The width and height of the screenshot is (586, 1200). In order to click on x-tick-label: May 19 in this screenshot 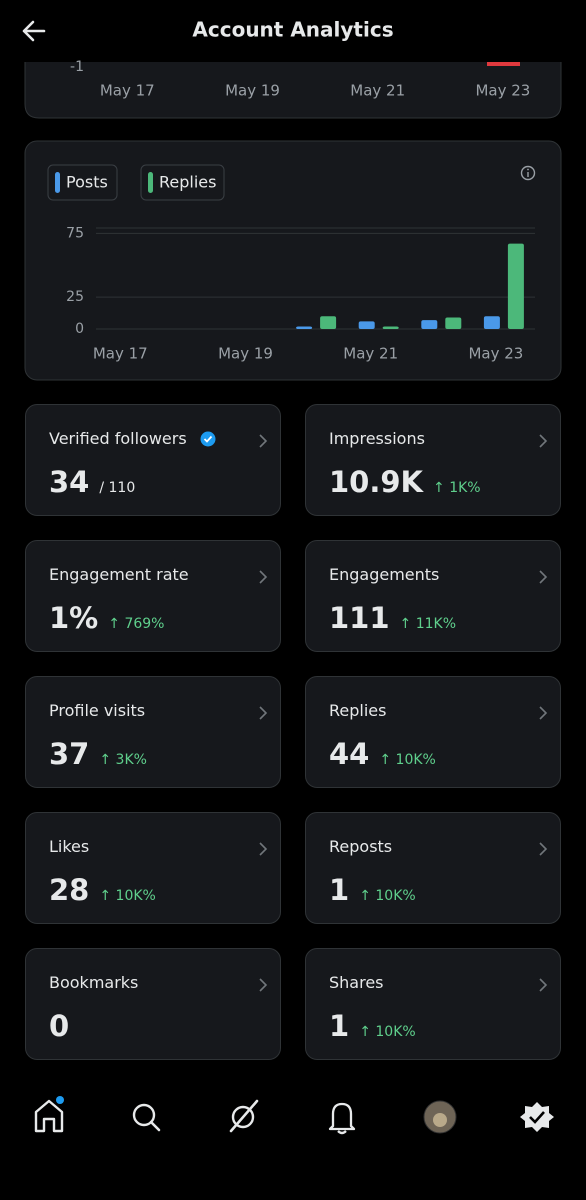, I will do `click(252, 91)`.